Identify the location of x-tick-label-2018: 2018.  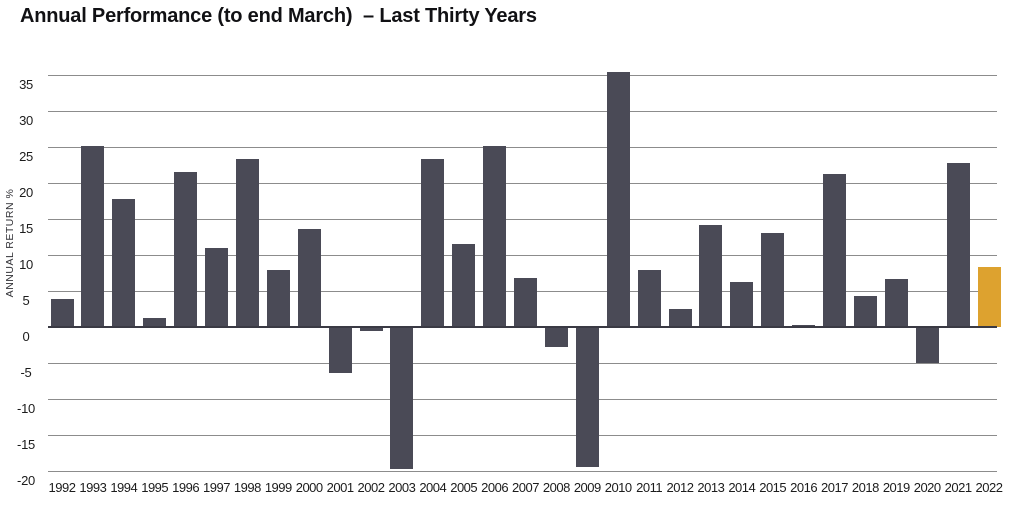
(865, 487).